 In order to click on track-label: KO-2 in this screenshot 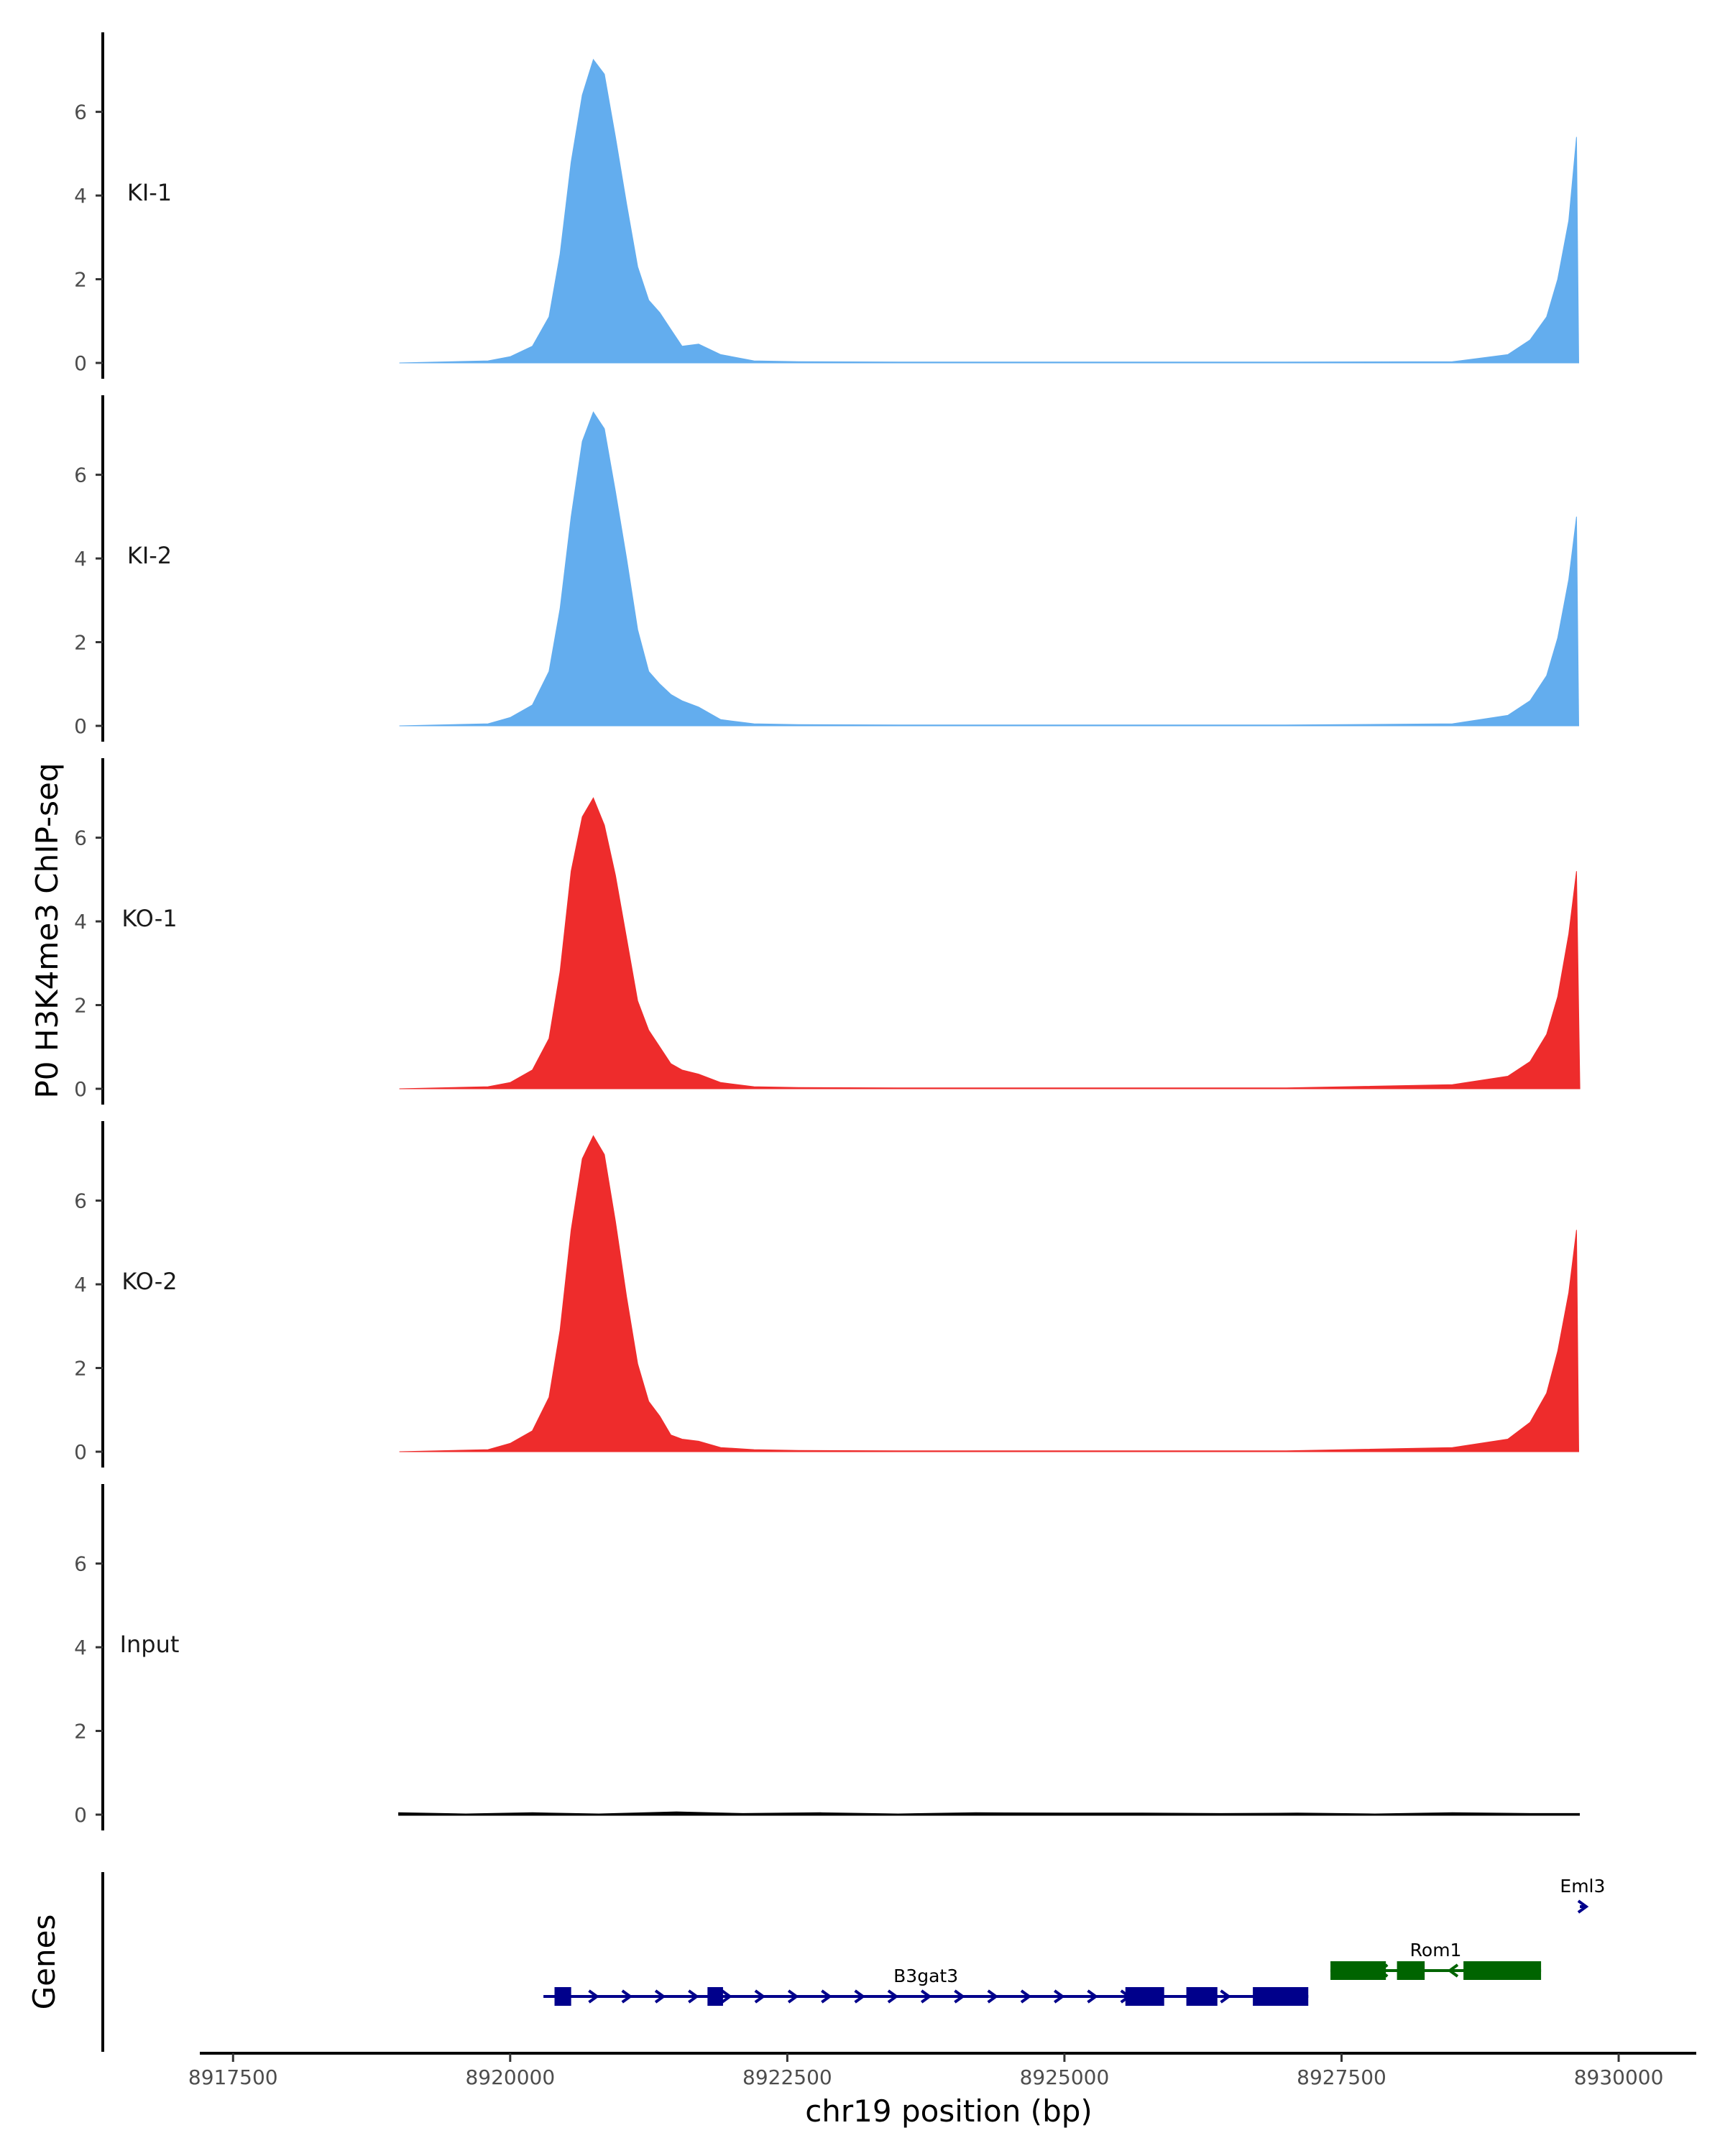, I will do `click(149, 1281)`.